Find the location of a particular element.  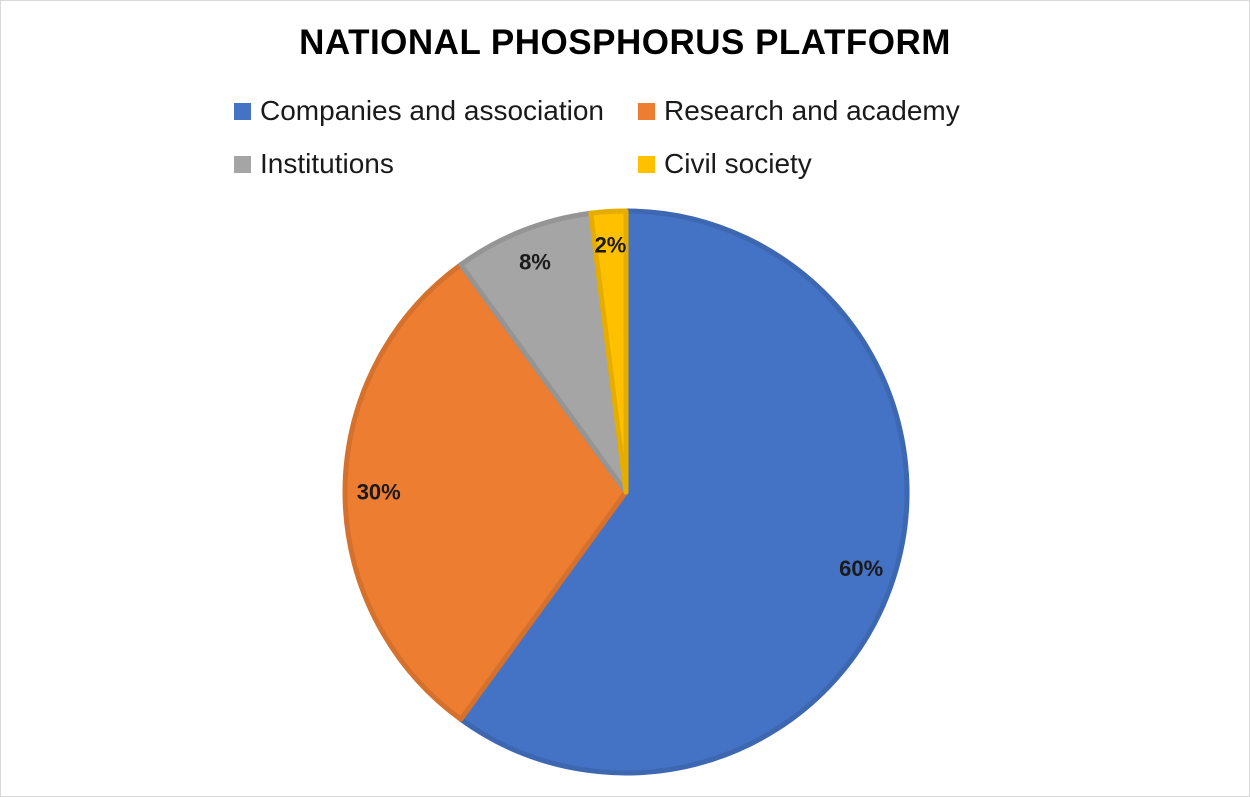

chart-title: NATIONAL PHOSPHORUS PLATFORM is located at coordinates (625, 42).